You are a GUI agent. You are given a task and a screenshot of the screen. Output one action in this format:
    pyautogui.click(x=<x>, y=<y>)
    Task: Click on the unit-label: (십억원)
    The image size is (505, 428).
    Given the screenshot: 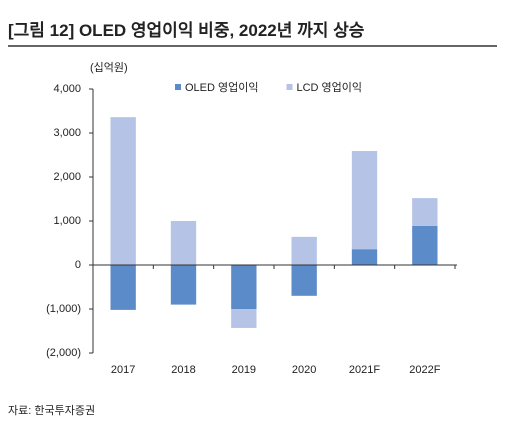 What is the action you would take?
    pyautogui.click(x=109, y=67)
    